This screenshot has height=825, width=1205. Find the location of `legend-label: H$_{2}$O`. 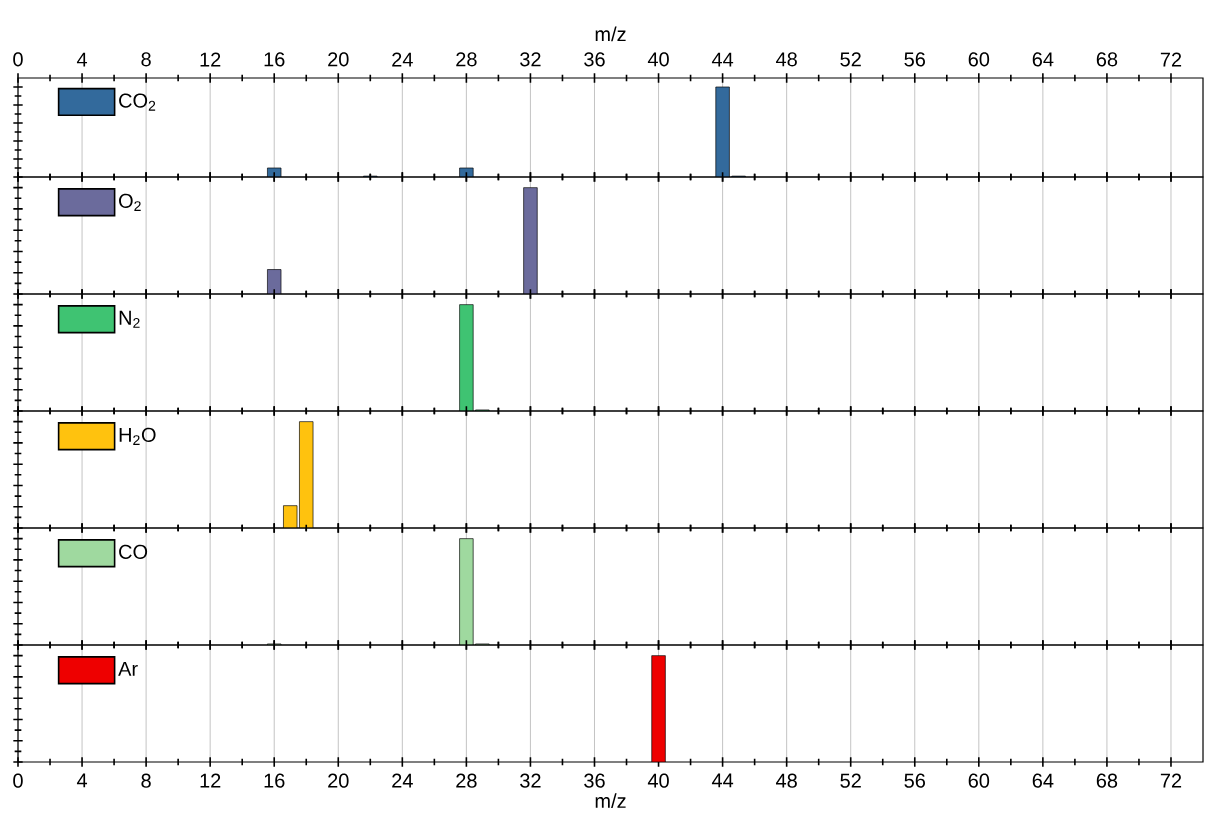

legend-label: H$_{2}$O is located at coordinates (137, 436).